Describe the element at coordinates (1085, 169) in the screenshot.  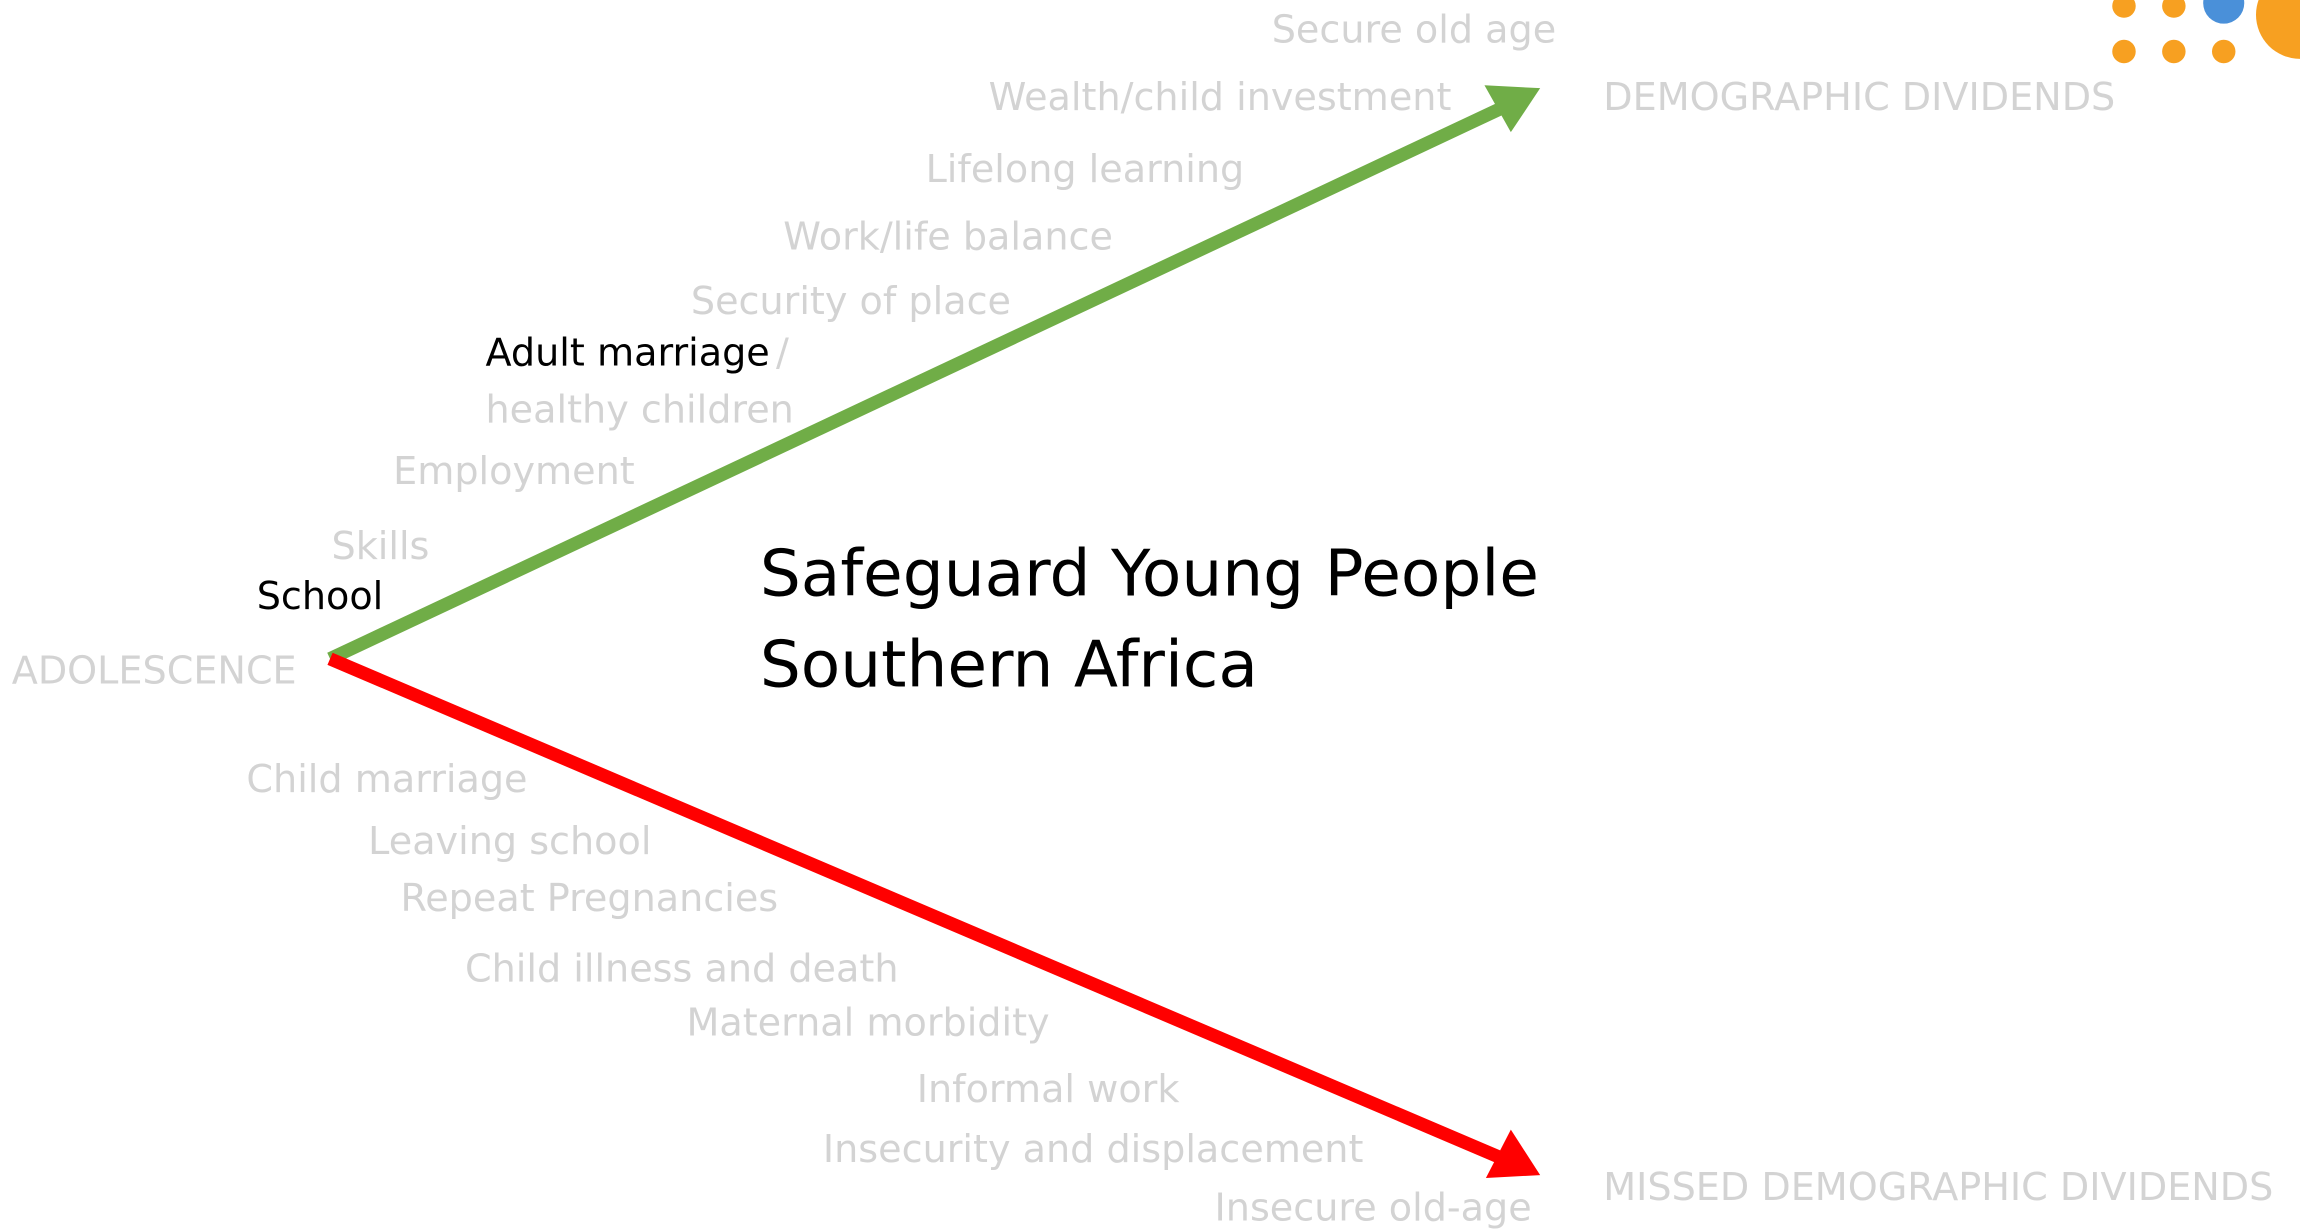
I see `path-label: Lifelong learning` at that location.